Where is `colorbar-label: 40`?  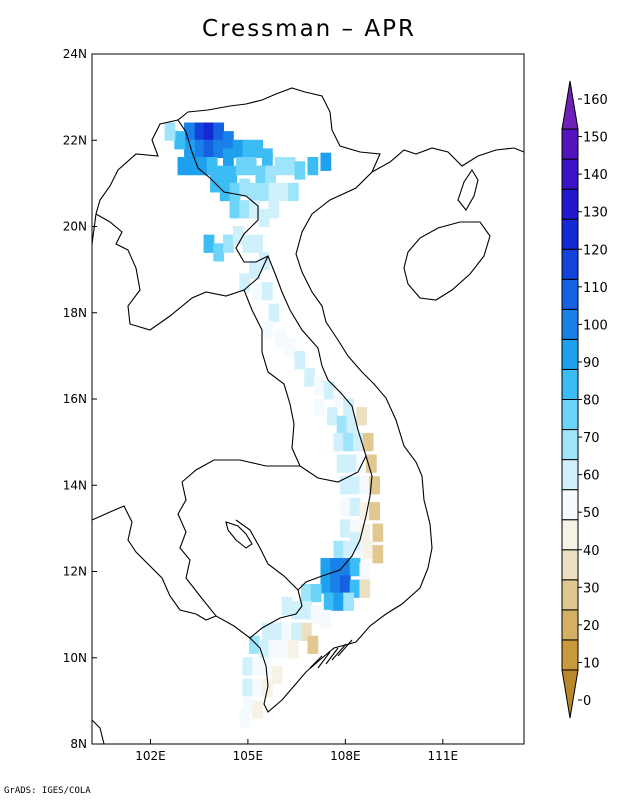
colorbar-label: 40 is located at coordinates (591, 551).